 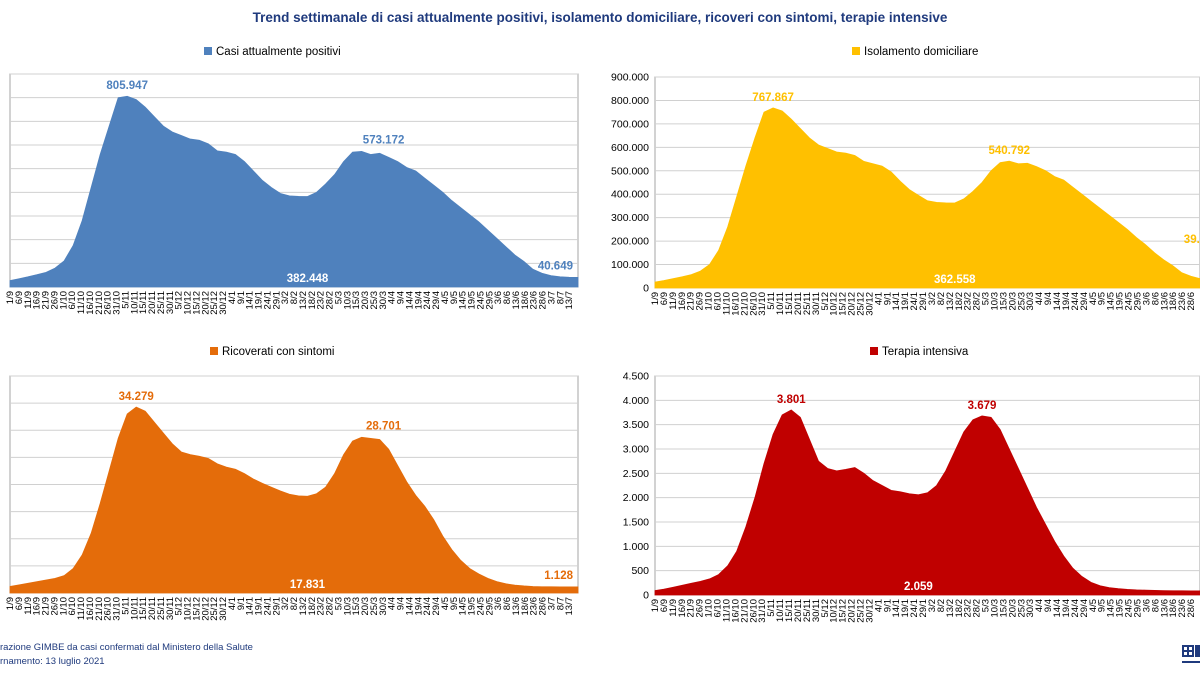 I want to click on x-tick-label: 21/9, so click(x=46, y=300).